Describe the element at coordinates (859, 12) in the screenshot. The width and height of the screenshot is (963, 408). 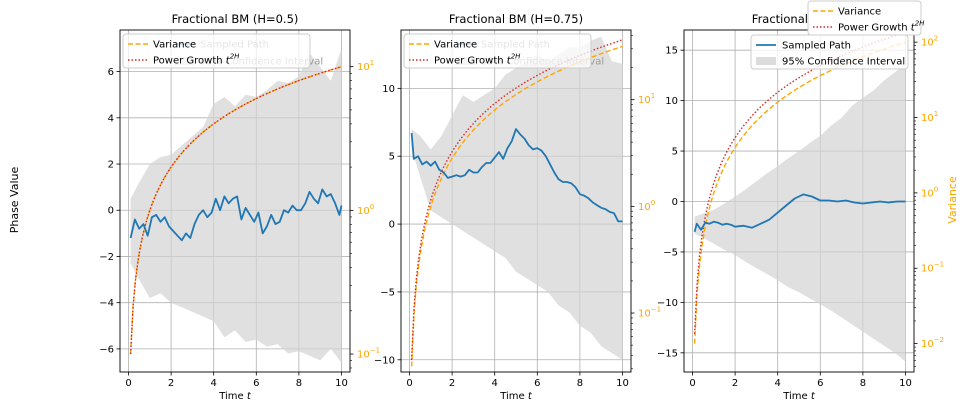
I see `floating-legend-label-variance: Variance` at that location.